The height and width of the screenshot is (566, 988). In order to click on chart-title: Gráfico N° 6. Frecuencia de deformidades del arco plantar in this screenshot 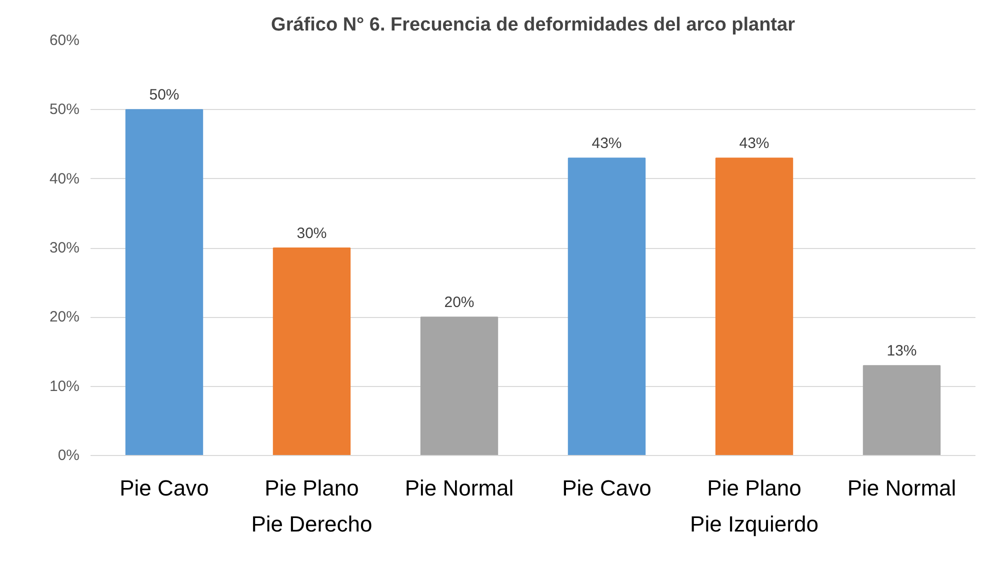, I will do `click(533, 25)`.